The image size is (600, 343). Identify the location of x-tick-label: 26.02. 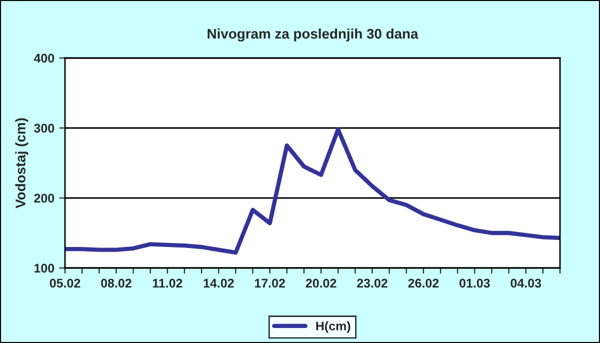
(423, 283).